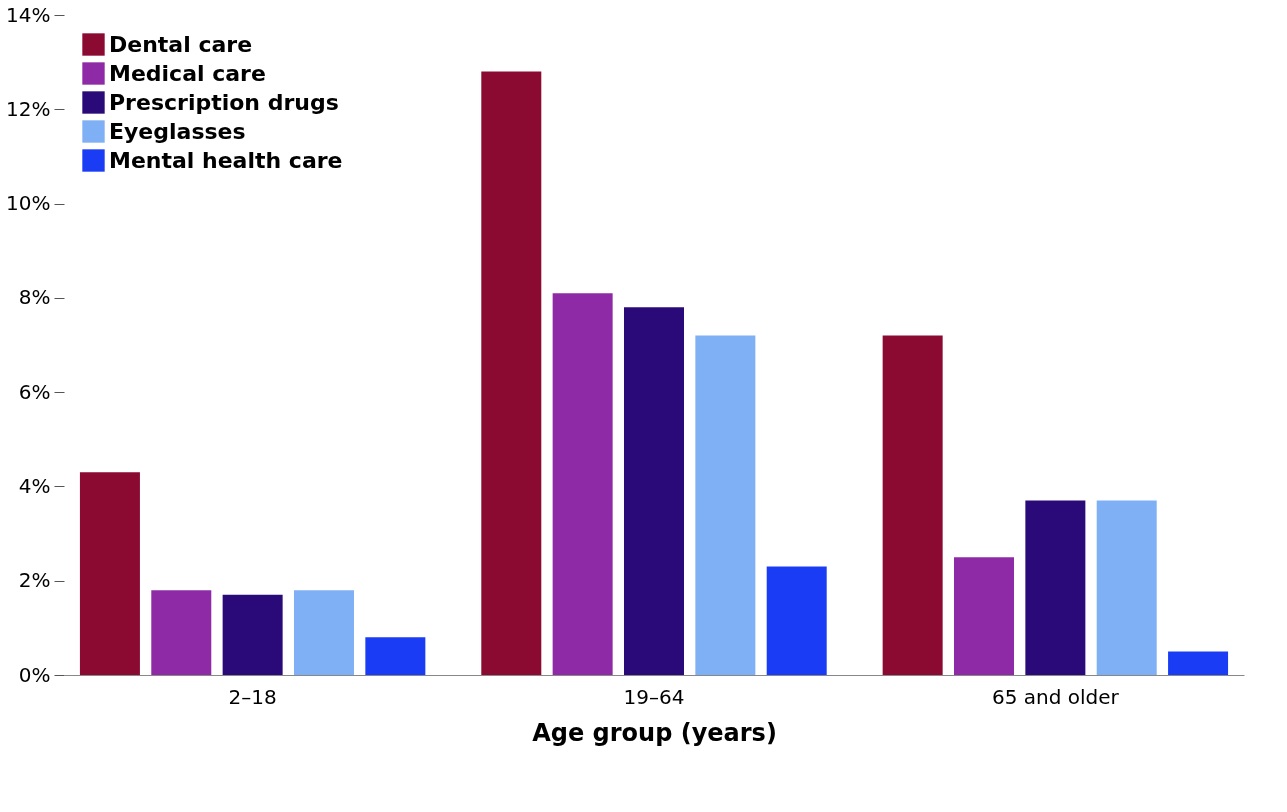 The width and height of the screenshot is (1287, 812). Describe the element at coordinates (252, 696) in the screenshot. I see `x-tick-label: 2–18` at that location.